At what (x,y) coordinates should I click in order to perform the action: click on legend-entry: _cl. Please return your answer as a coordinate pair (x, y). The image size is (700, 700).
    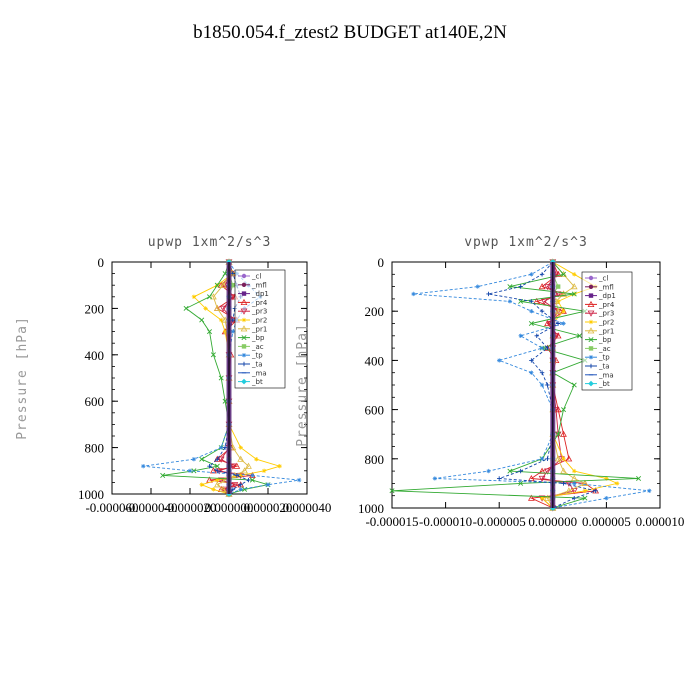
    Looking at the image, I should click on (603, 279).